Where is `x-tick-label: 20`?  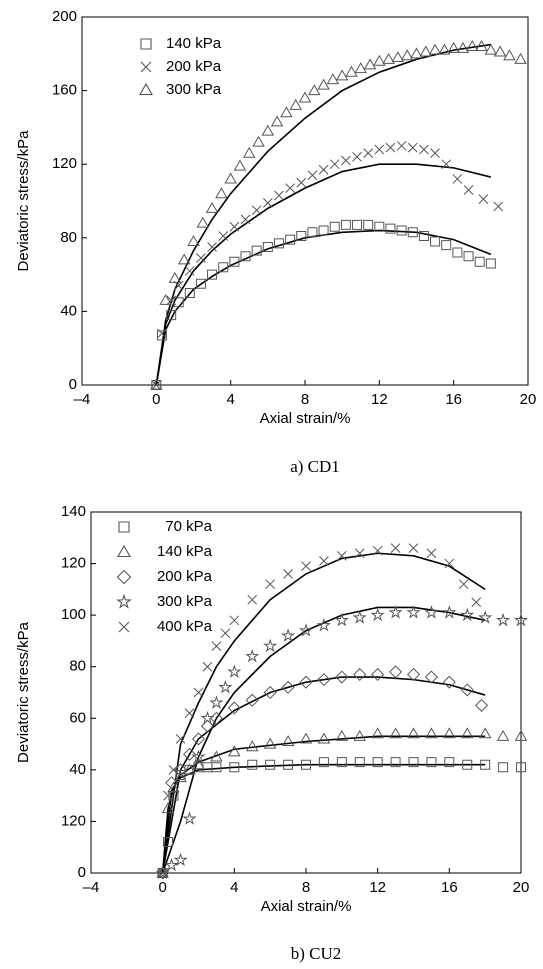 x-tick-label: 20 is located at coordinates (528, 399).